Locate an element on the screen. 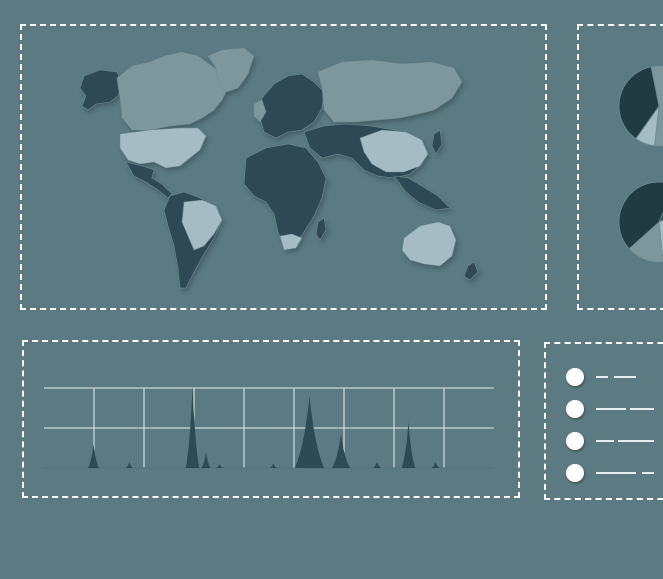  map-region-central-america is located at coordinates (149, 180).